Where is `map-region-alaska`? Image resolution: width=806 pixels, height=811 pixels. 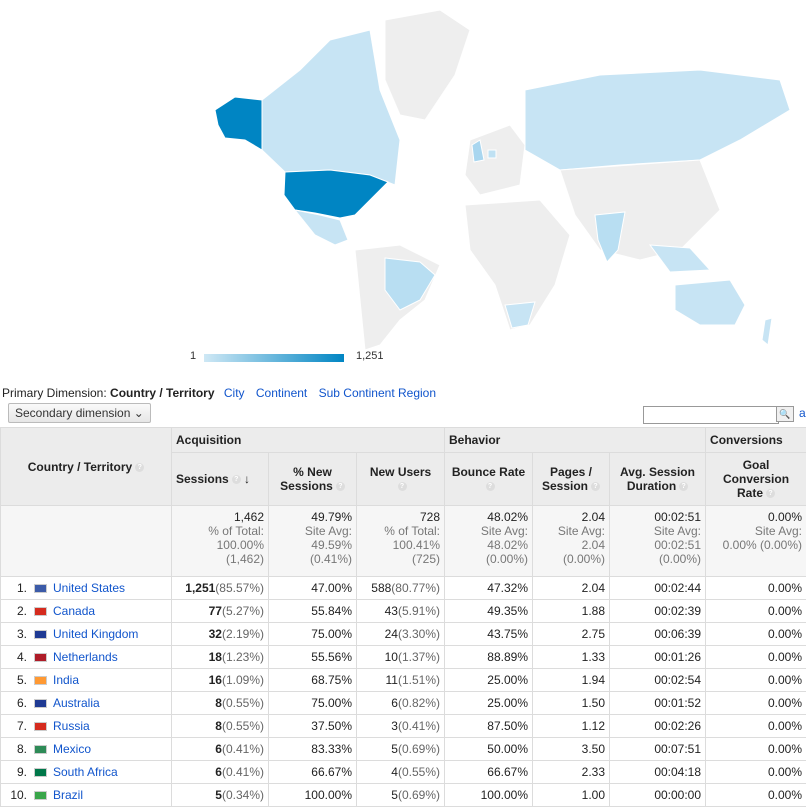
map-region-alaska is located at coordinates (238, 123).